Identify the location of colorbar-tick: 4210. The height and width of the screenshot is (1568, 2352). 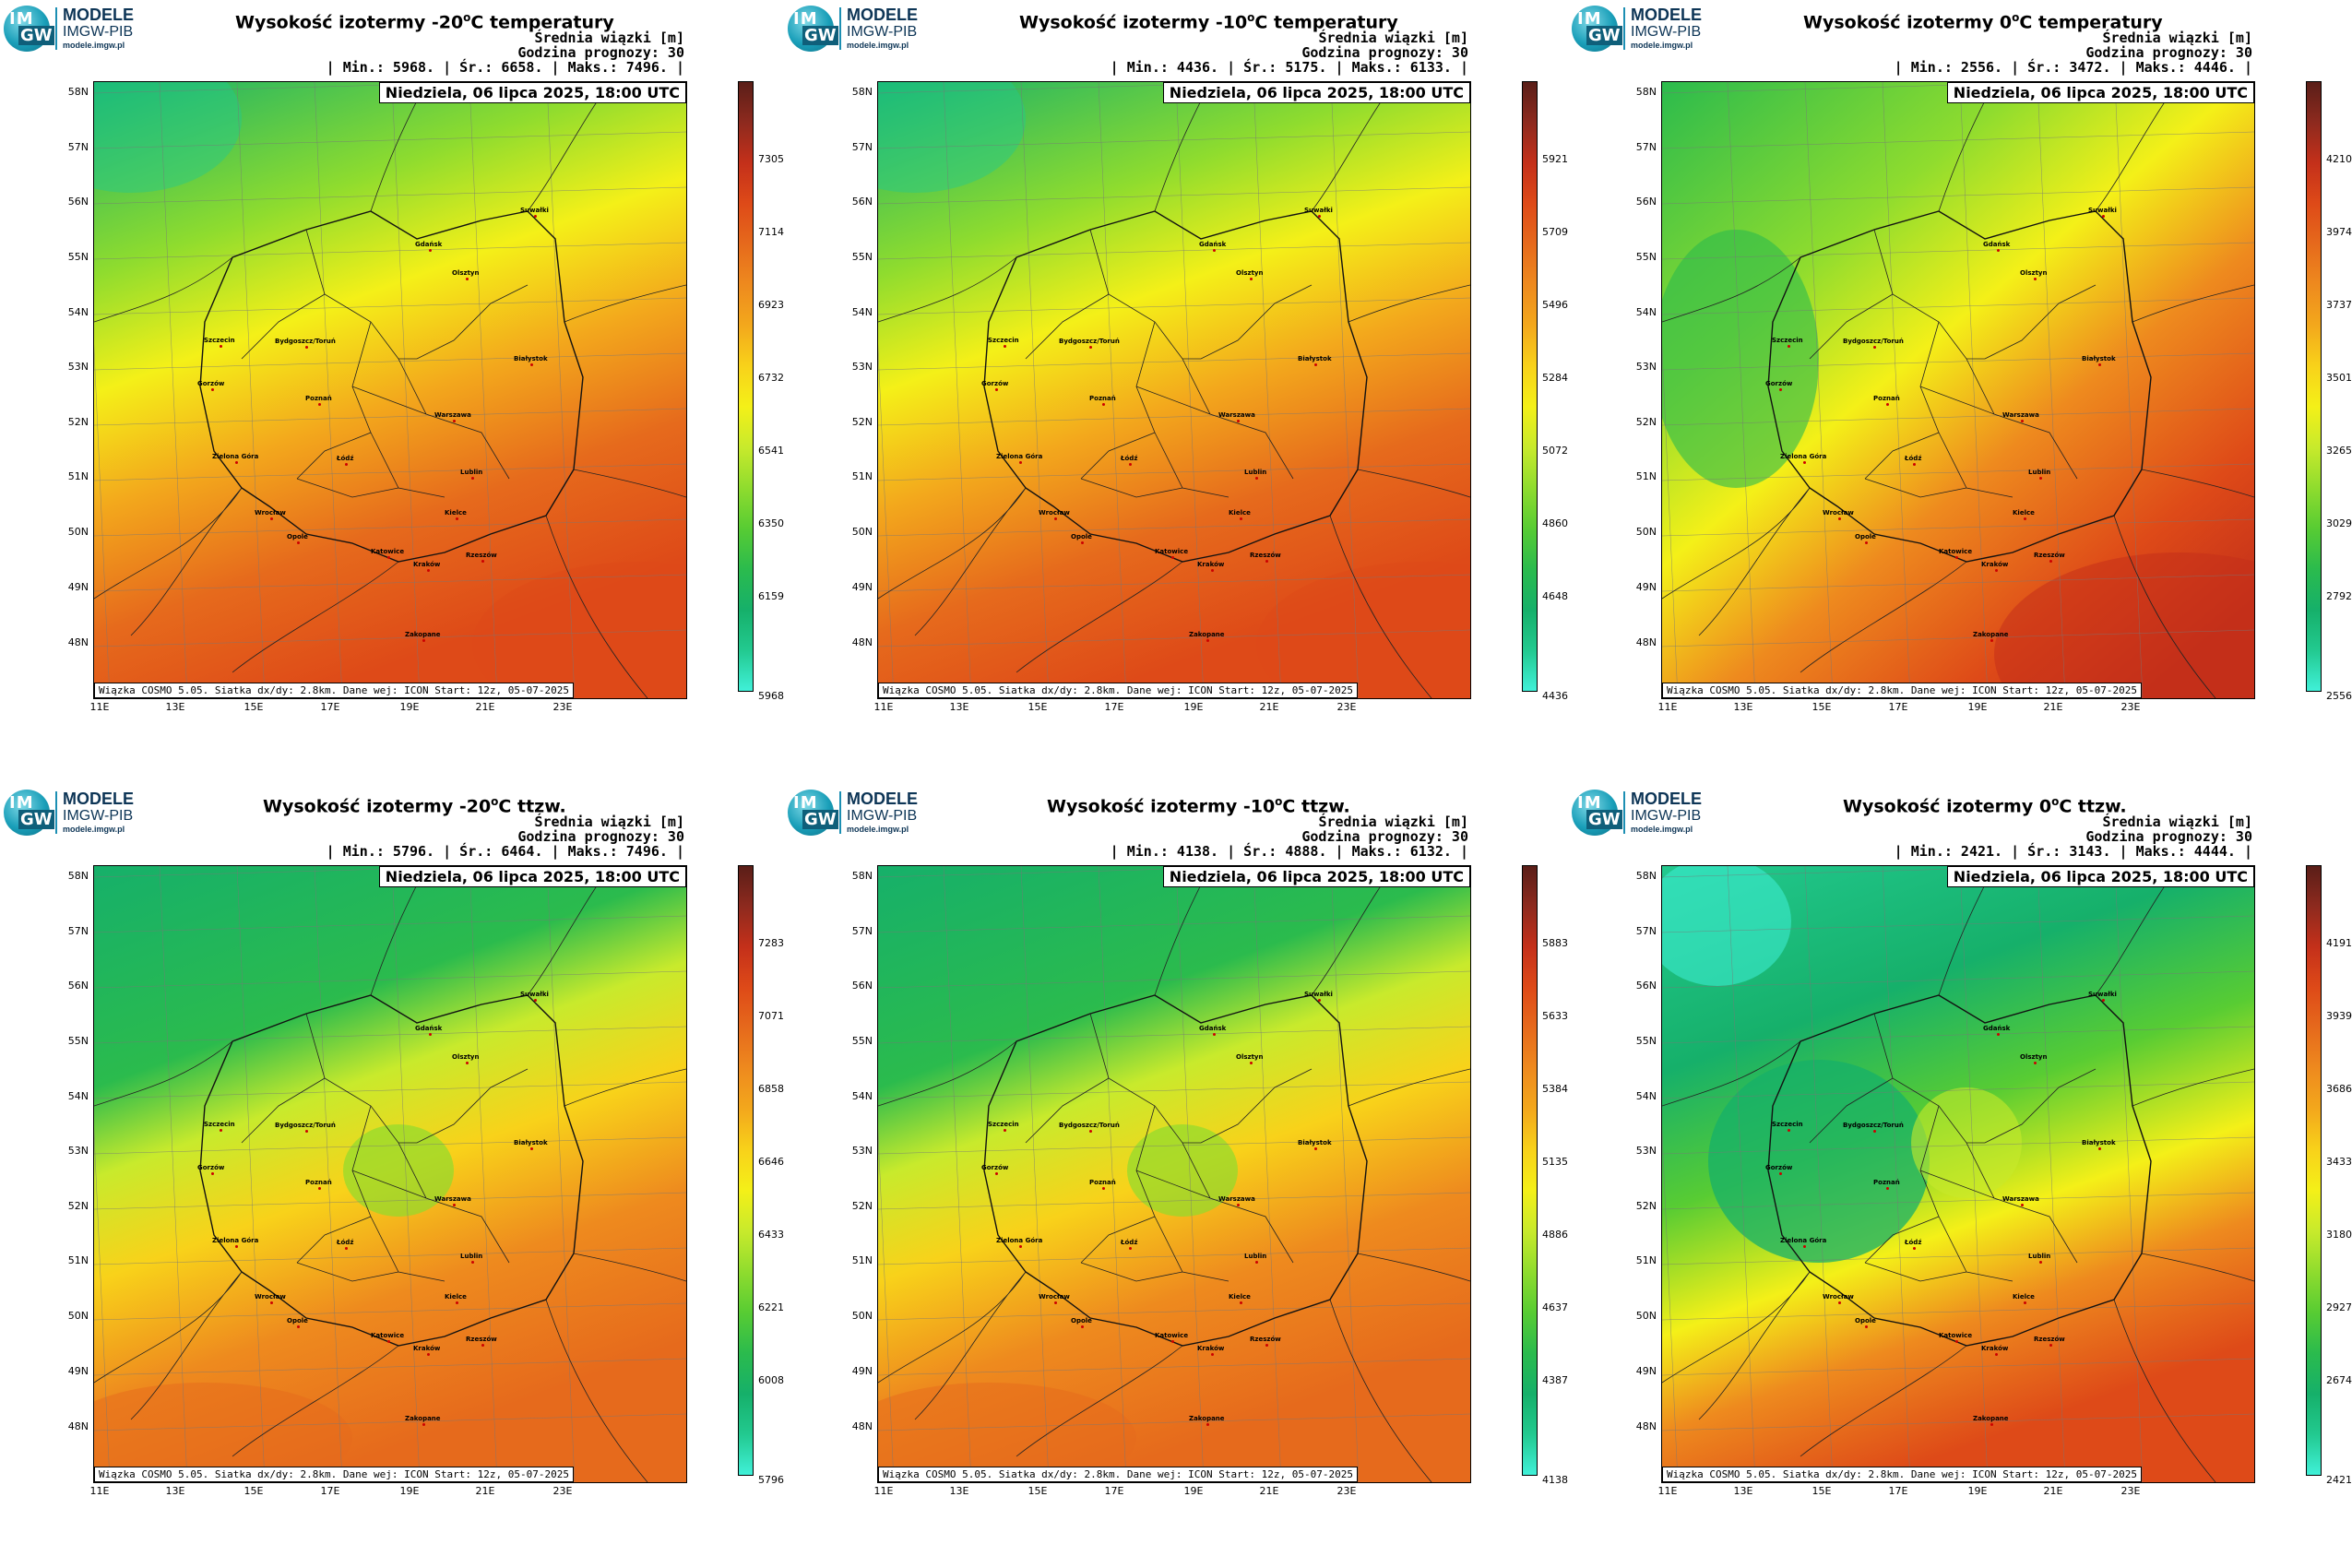
(2339, 159).